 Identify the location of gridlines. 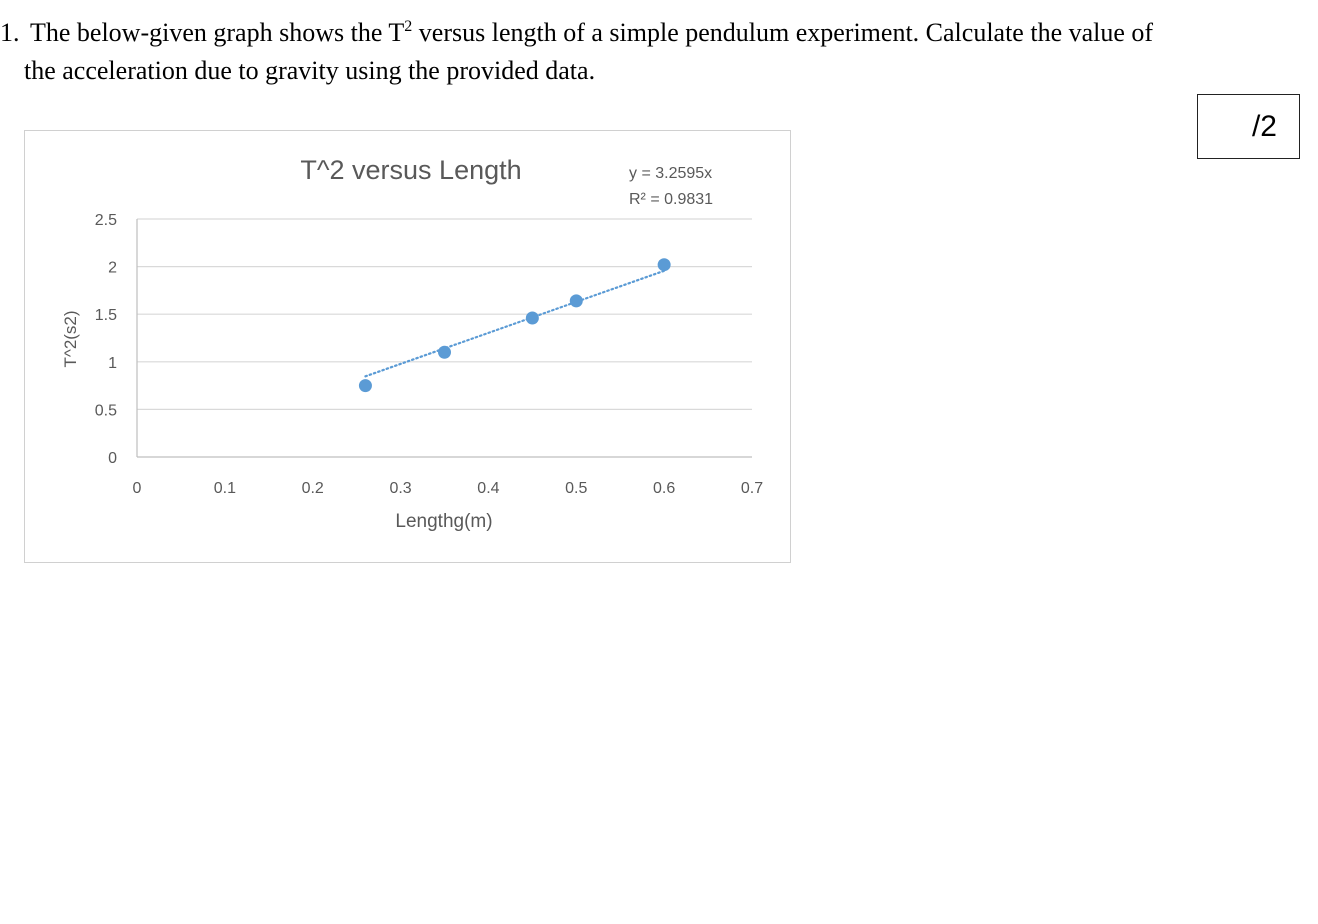
(444, 314).